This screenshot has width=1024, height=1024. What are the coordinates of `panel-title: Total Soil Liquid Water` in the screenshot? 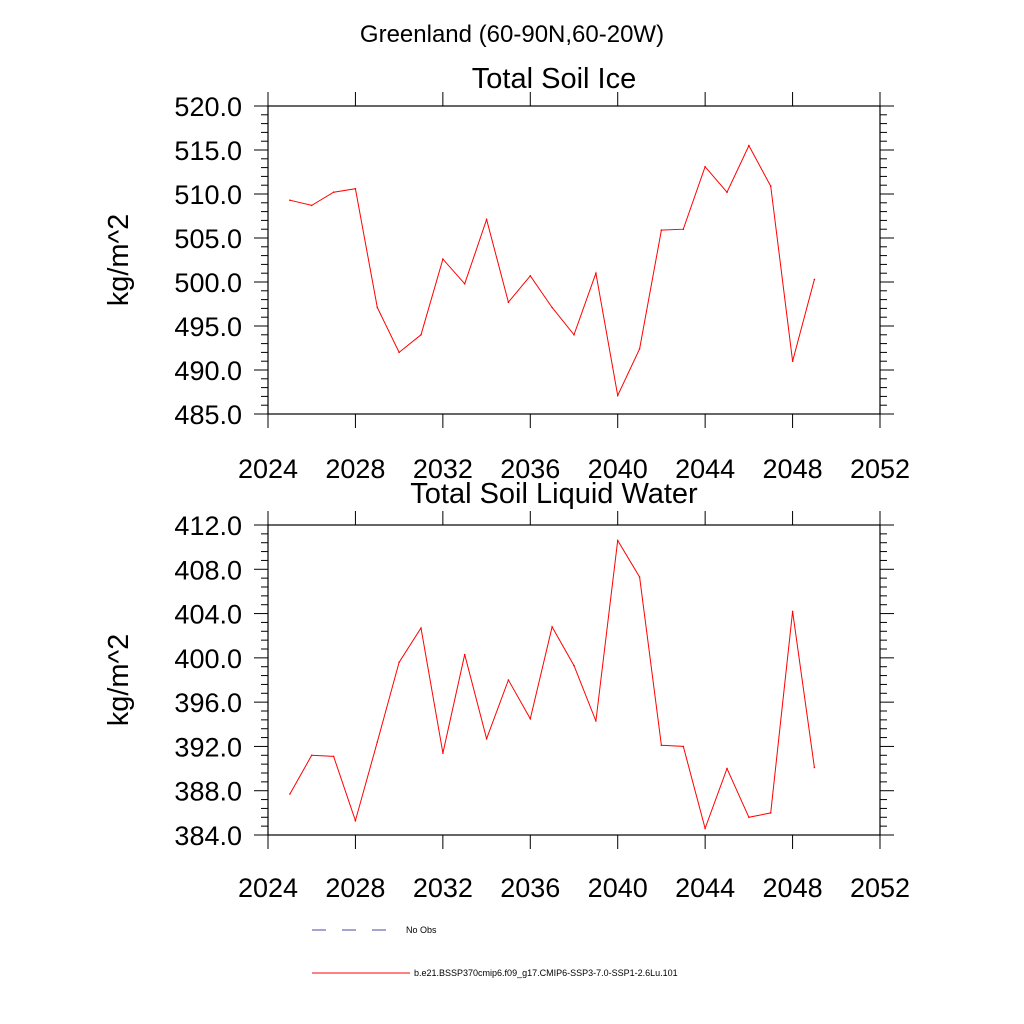 It's located at (554, 494).